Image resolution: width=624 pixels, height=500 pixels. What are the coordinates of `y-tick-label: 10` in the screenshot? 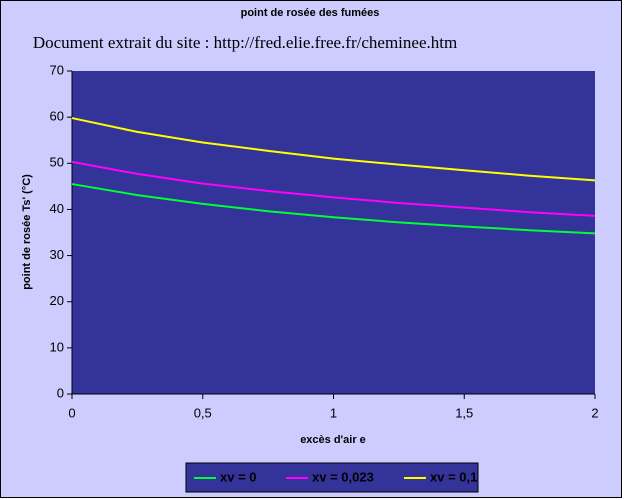 It's located at (57, 346).